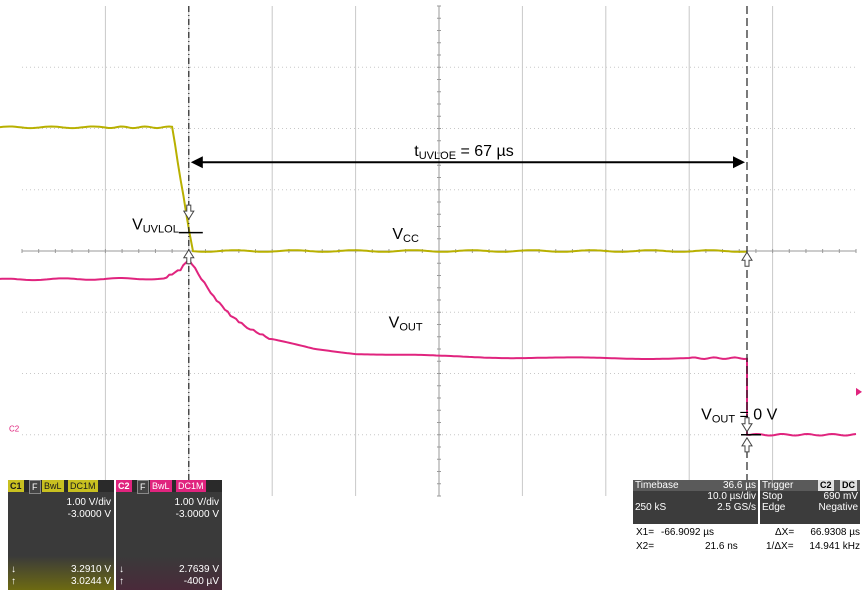 The image size is (862, 593). What do you see at coordinates (16, 486) in the screenshot?
I see `channel1-label: C1` at bounding box center [16, 486].